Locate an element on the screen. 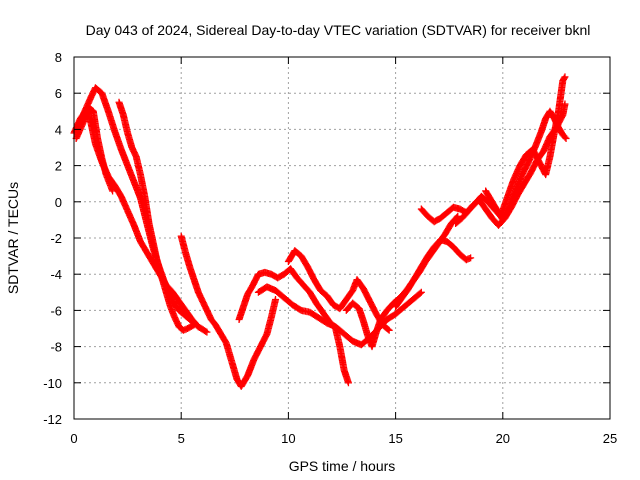 This screenshot has height=480, width=640. y-tick-label: 6 is located at coordinates (58, 93).